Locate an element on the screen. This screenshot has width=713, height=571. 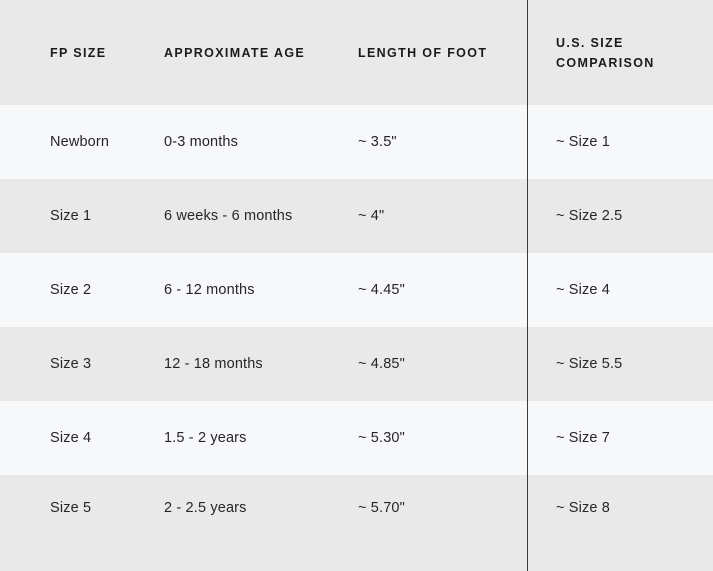
cell-us-size: ~ Size 7 is located at coordinates (583, 438).